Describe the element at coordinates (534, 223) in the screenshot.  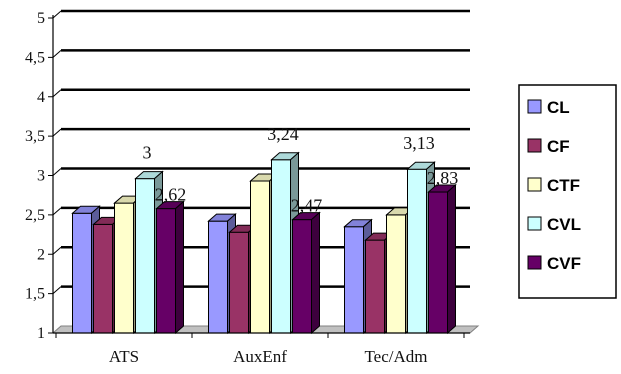
I see `legend-swatch-cvl` at that location.